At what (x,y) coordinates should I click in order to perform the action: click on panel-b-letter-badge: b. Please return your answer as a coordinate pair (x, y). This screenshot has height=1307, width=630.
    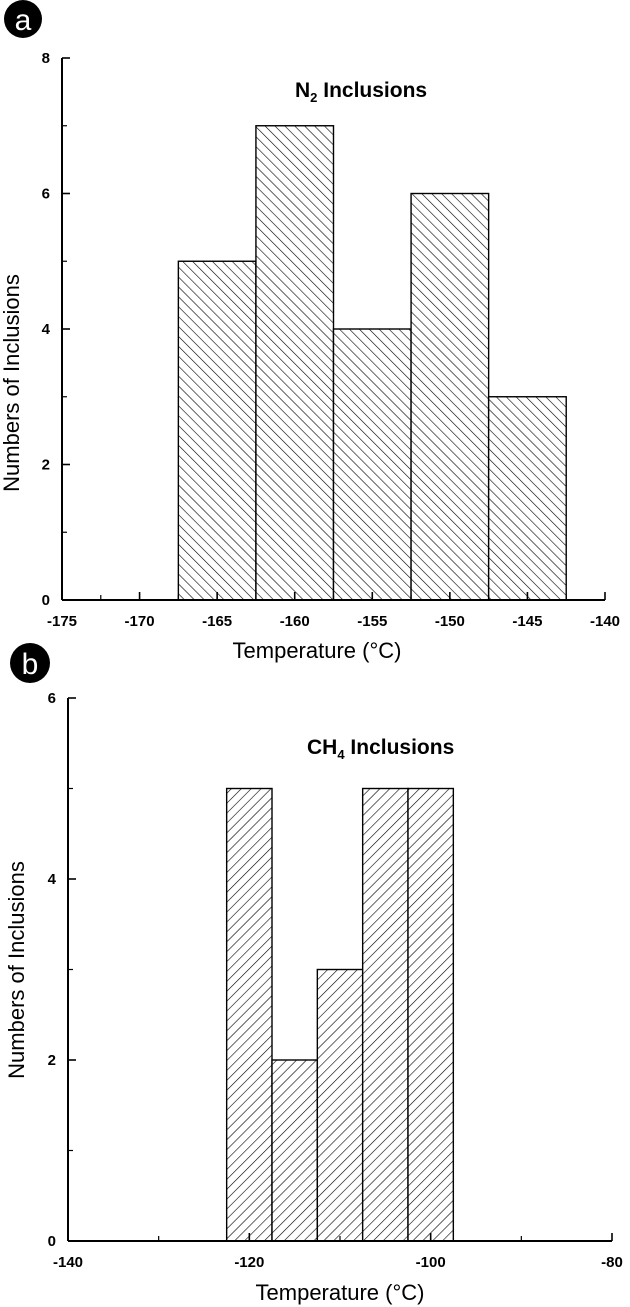
    Looking at the image, I should click on (30, 663).